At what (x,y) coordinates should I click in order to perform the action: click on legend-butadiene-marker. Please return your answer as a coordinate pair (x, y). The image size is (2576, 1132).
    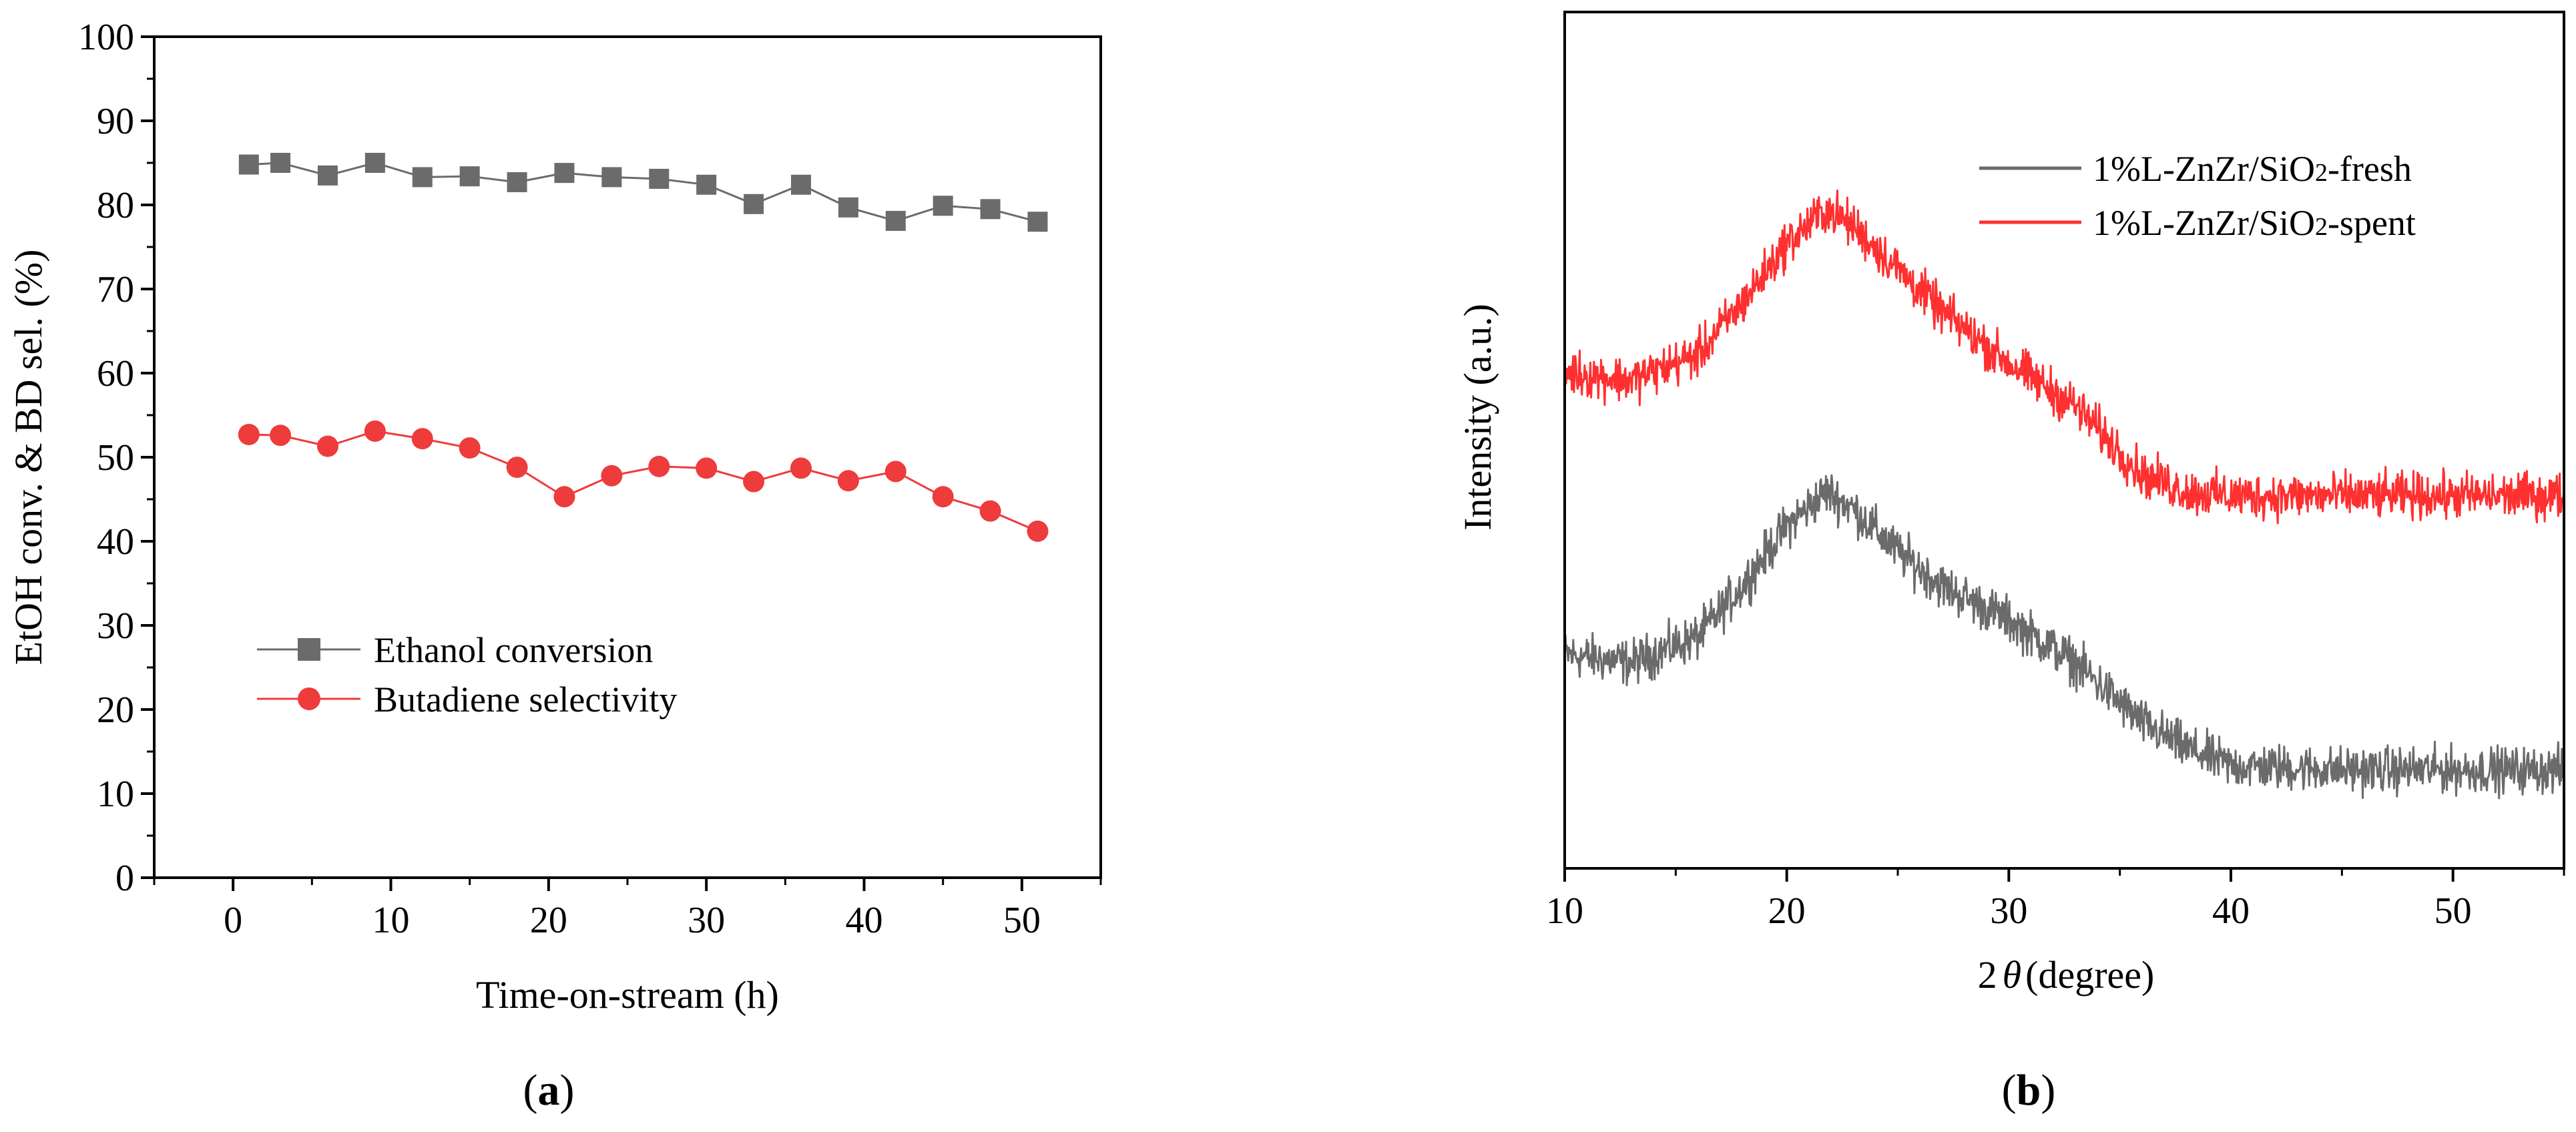
    Looking at the image, I should click on (309, 699).